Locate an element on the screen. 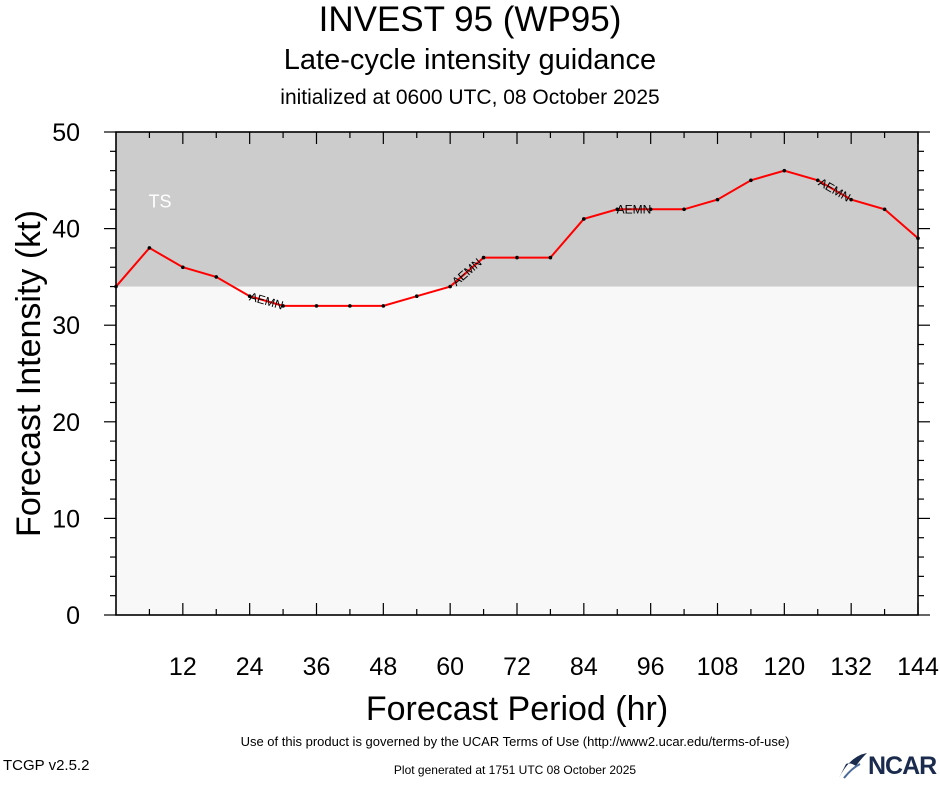  x-tick-label: 24 is located at coordinates (250, 667).